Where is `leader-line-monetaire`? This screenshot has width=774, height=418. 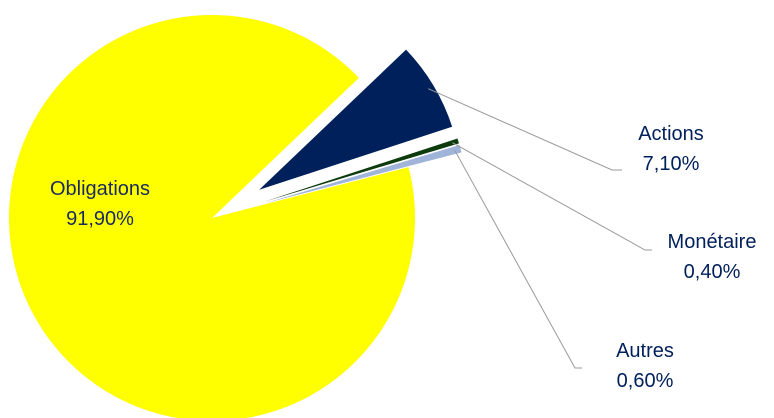
leader-line-monetaire is located at coordinates (552, 196).